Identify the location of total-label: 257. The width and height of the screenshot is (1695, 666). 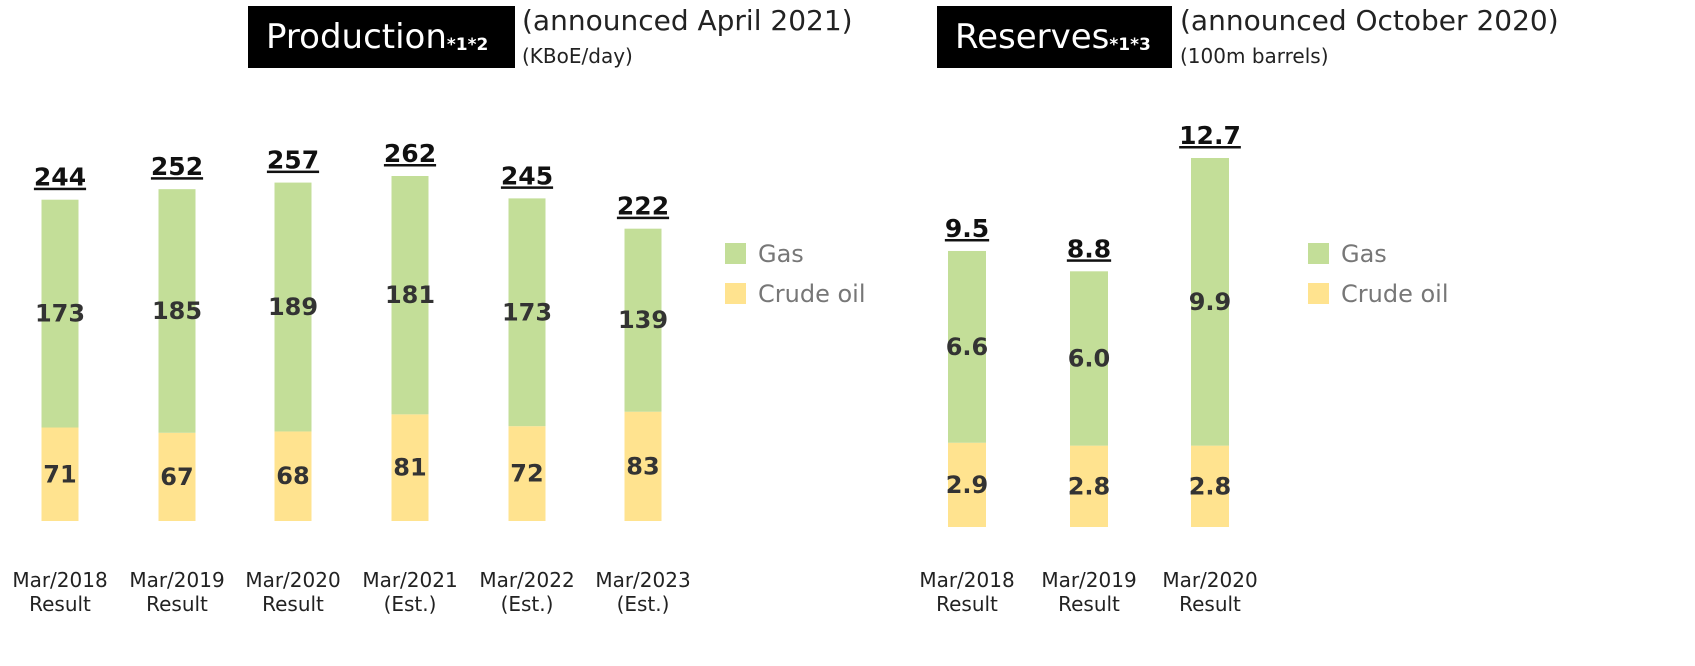
(293, 160).